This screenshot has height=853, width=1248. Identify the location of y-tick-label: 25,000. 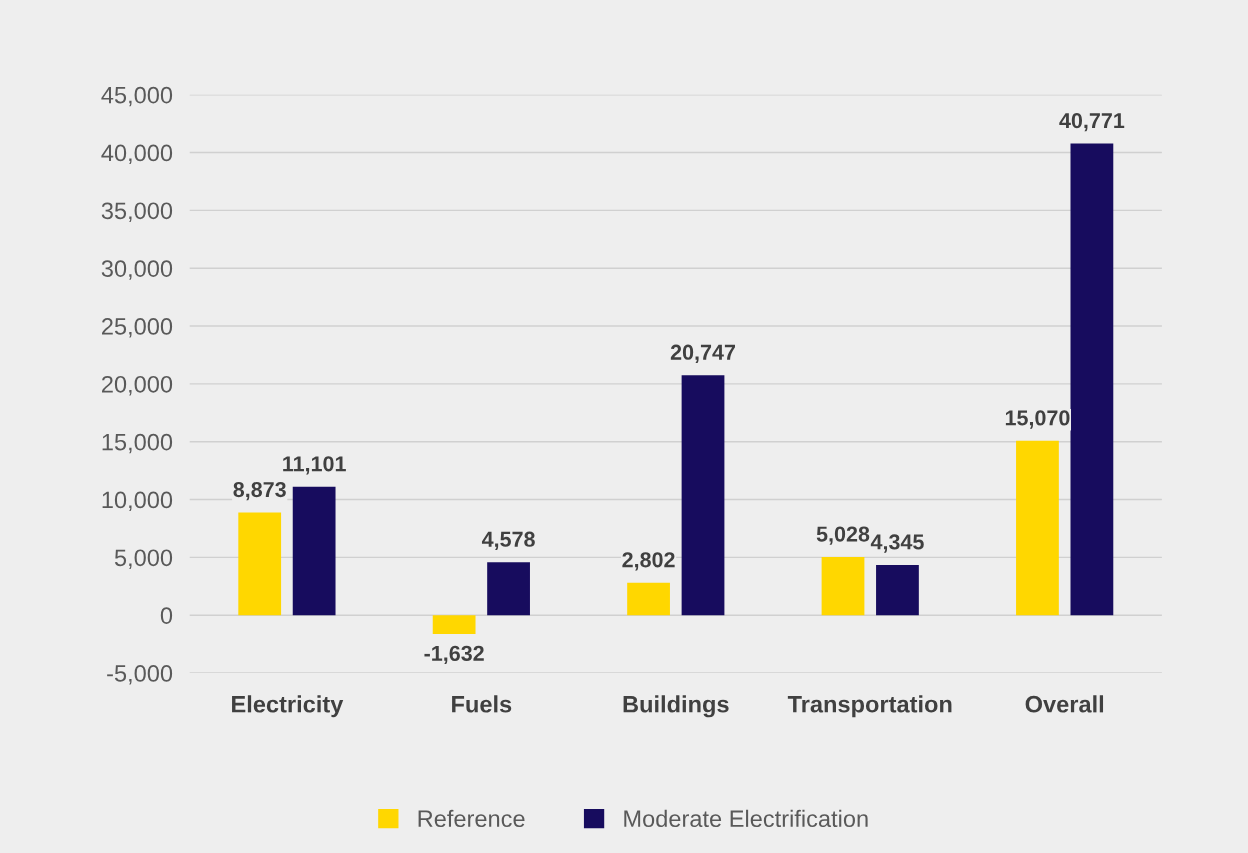
(137, 328).